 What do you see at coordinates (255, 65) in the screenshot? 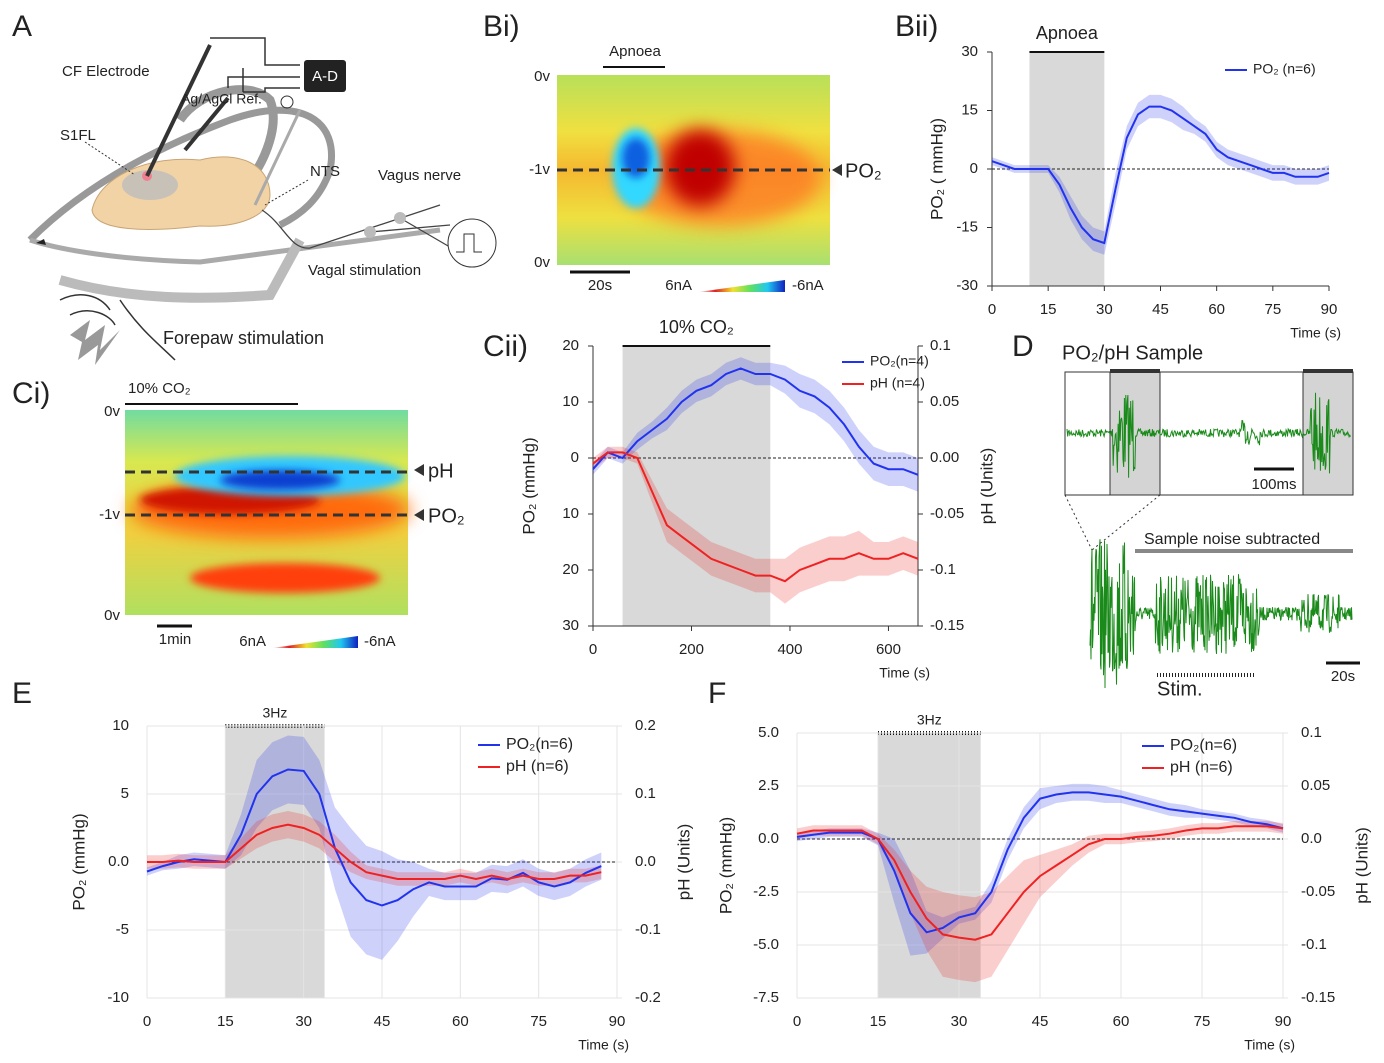
I see `wires` at bounding box center [255, 65].